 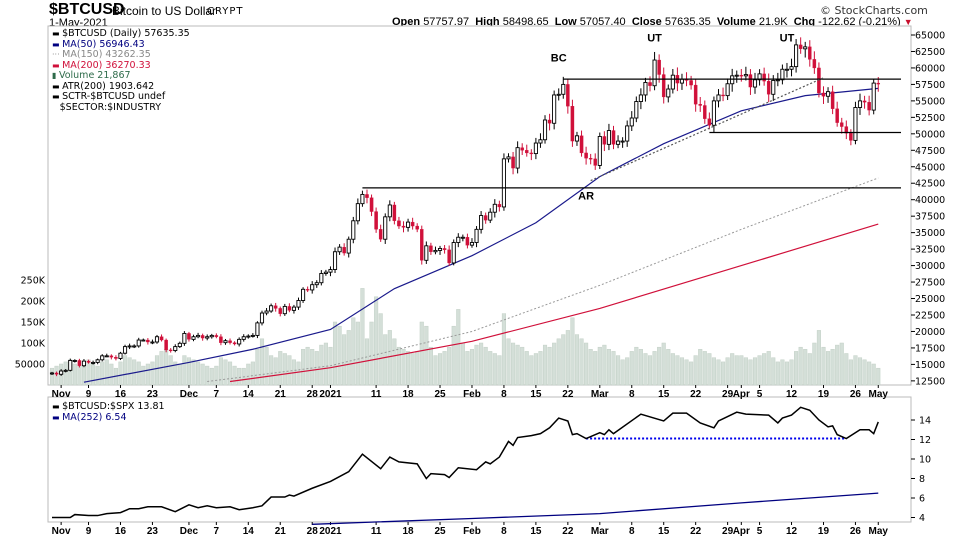 I want to click on lower-x-tick-label: 23, so click(x=153, y=531).